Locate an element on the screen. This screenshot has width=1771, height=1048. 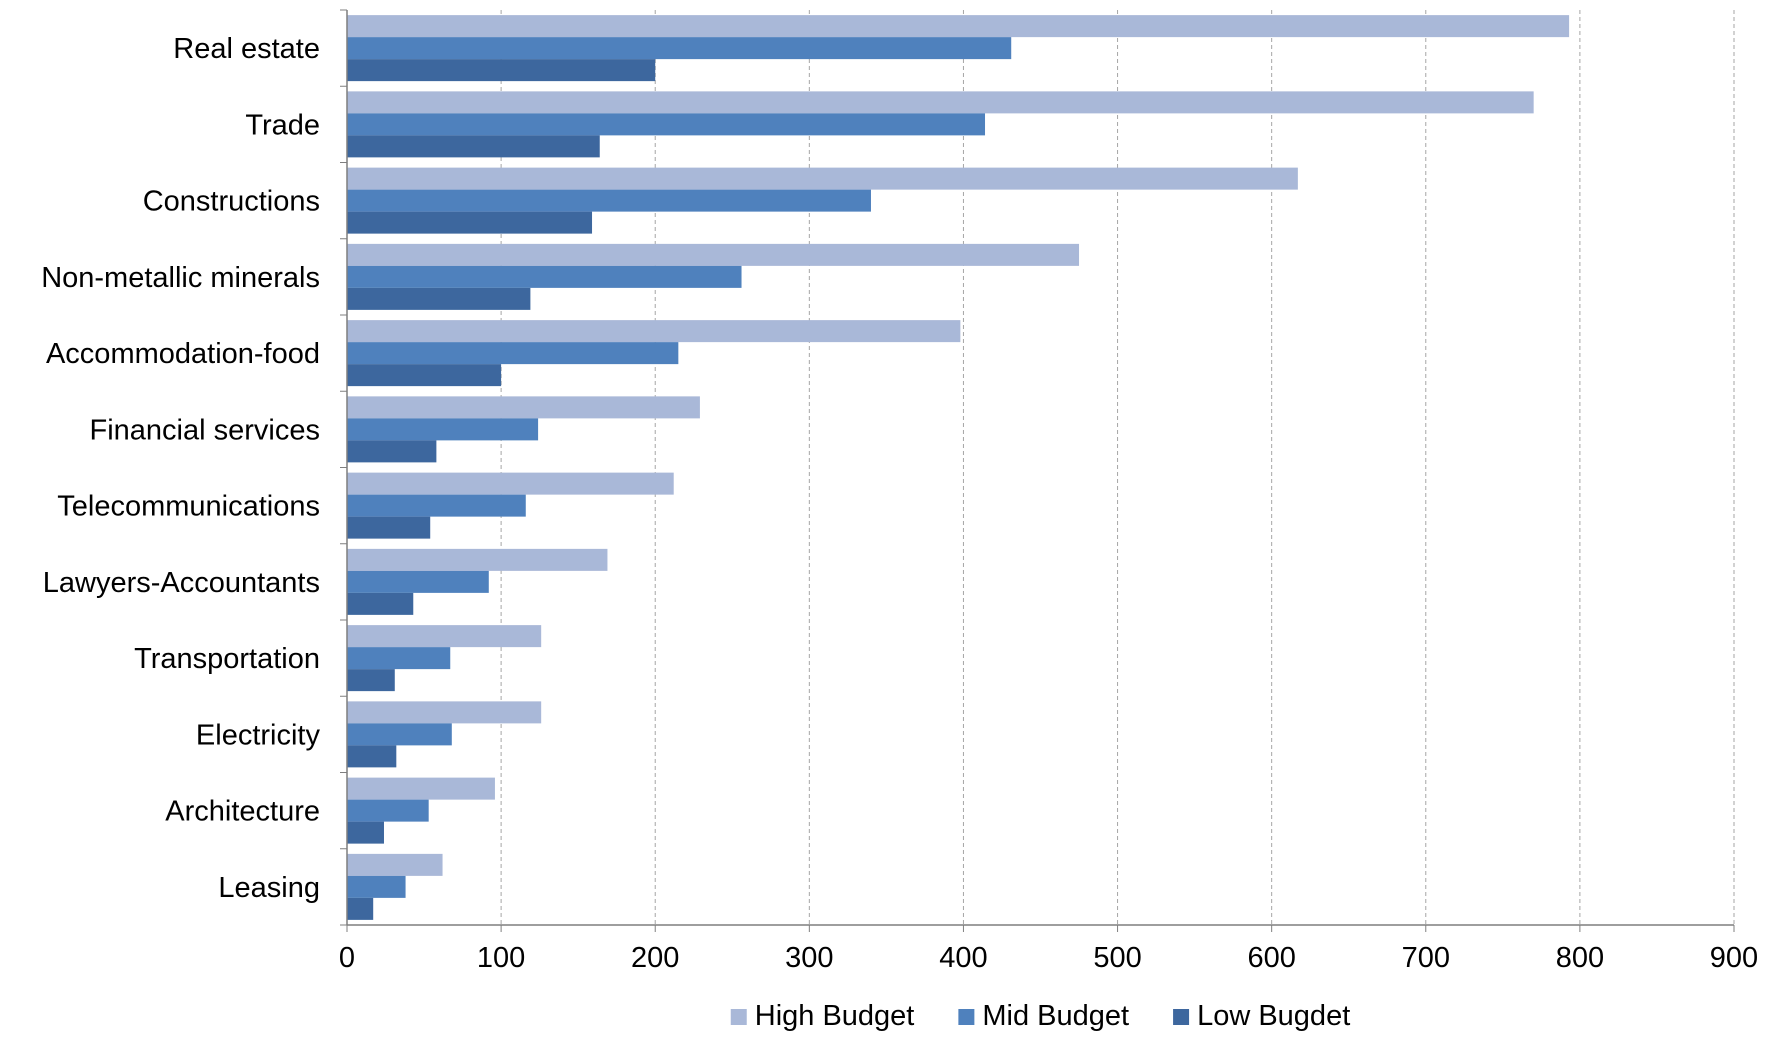
bar-high-budget-telecommunications is located at coordinates (510, 483).